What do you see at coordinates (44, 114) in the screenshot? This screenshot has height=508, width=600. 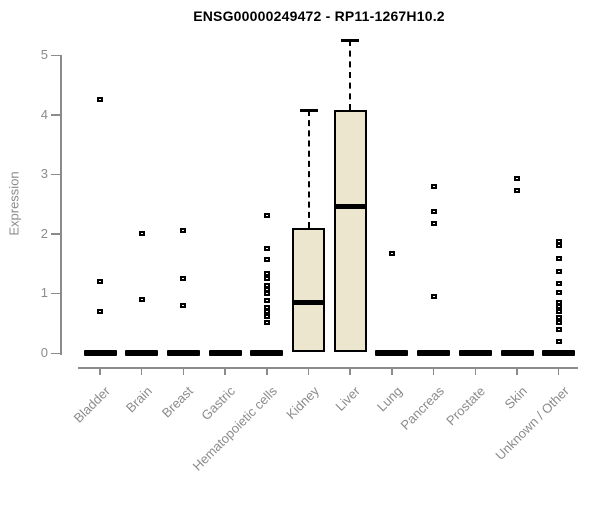 I see `y-axis-tick-label: 4` at bounding box center [44, 114].